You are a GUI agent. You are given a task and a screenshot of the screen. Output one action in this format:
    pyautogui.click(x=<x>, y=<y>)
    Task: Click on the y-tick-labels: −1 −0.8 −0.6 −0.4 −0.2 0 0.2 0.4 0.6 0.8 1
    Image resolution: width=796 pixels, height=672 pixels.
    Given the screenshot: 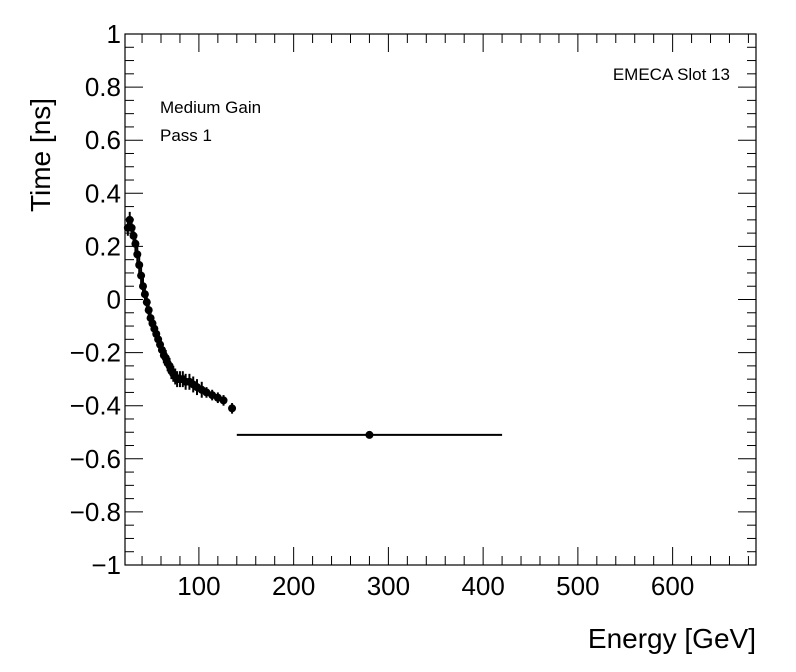 What is the action you would take?
    pyautogui.click(x=95, y=299)
    